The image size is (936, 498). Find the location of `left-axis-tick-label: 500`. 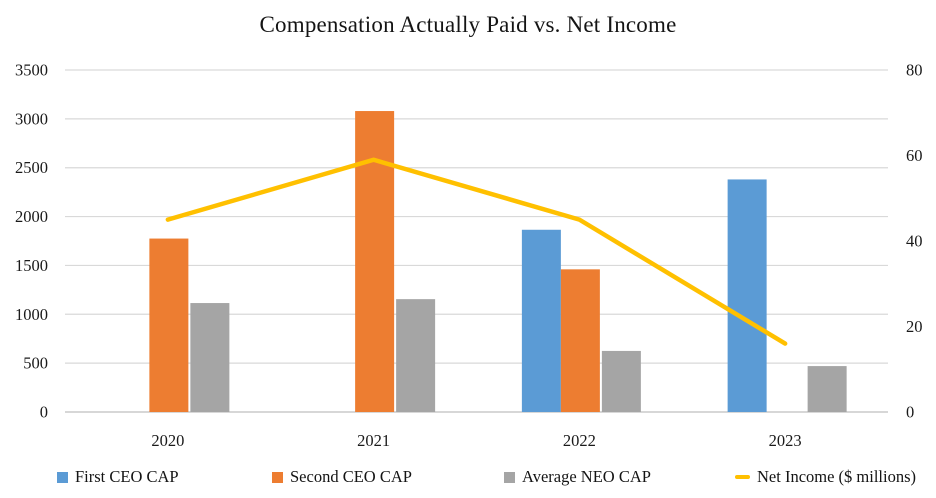

left-axis-tick-label: 500 is located at coordinates (35, 363).